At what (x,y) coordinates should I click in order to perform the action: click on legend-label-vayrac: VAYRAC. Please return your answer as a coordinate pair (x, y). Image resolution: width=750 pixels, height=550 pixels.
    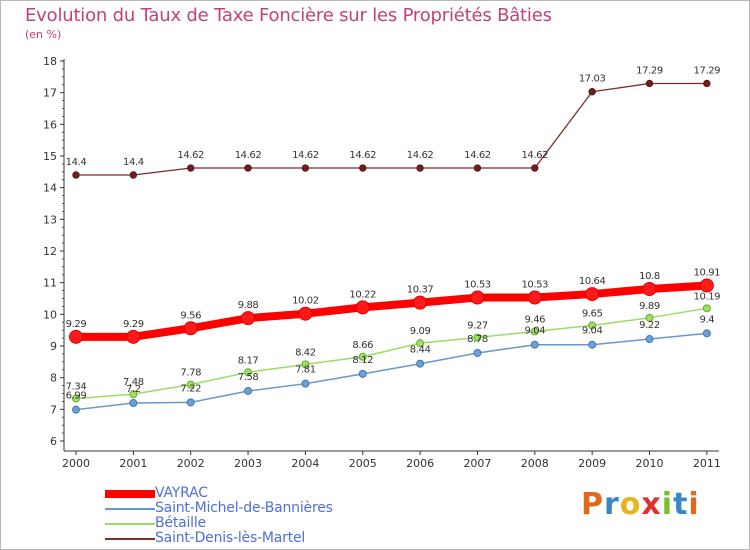
    Looking at the image, I should click on (181, 493).